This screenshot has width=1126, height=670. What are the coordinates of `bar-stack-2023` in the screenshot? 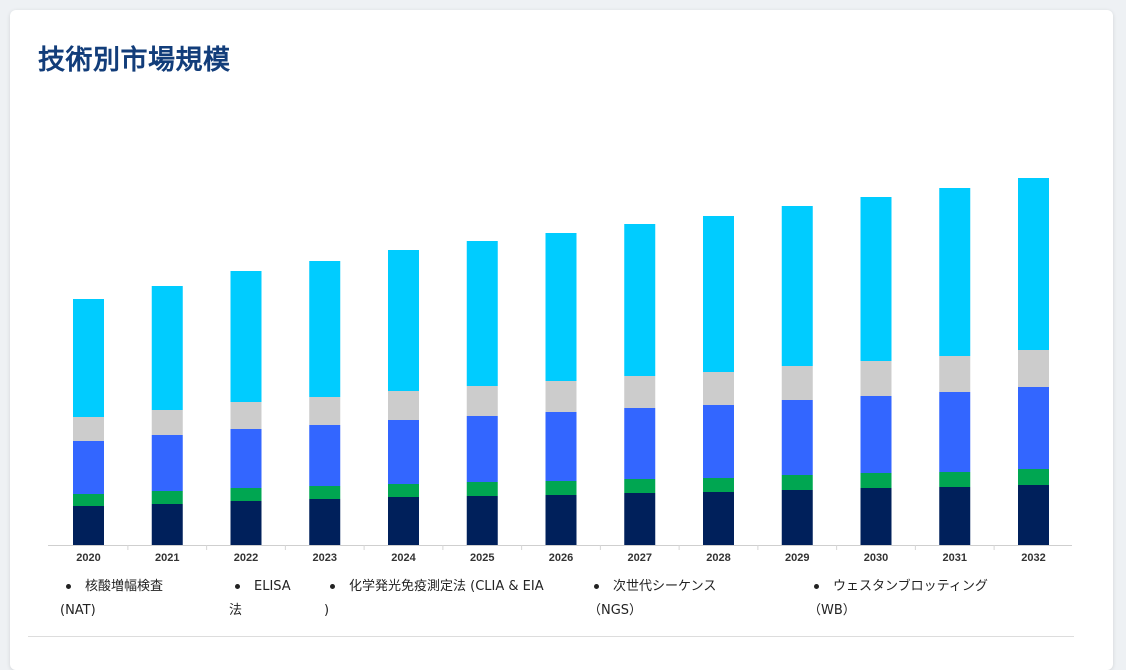 It's located at (325, 403).